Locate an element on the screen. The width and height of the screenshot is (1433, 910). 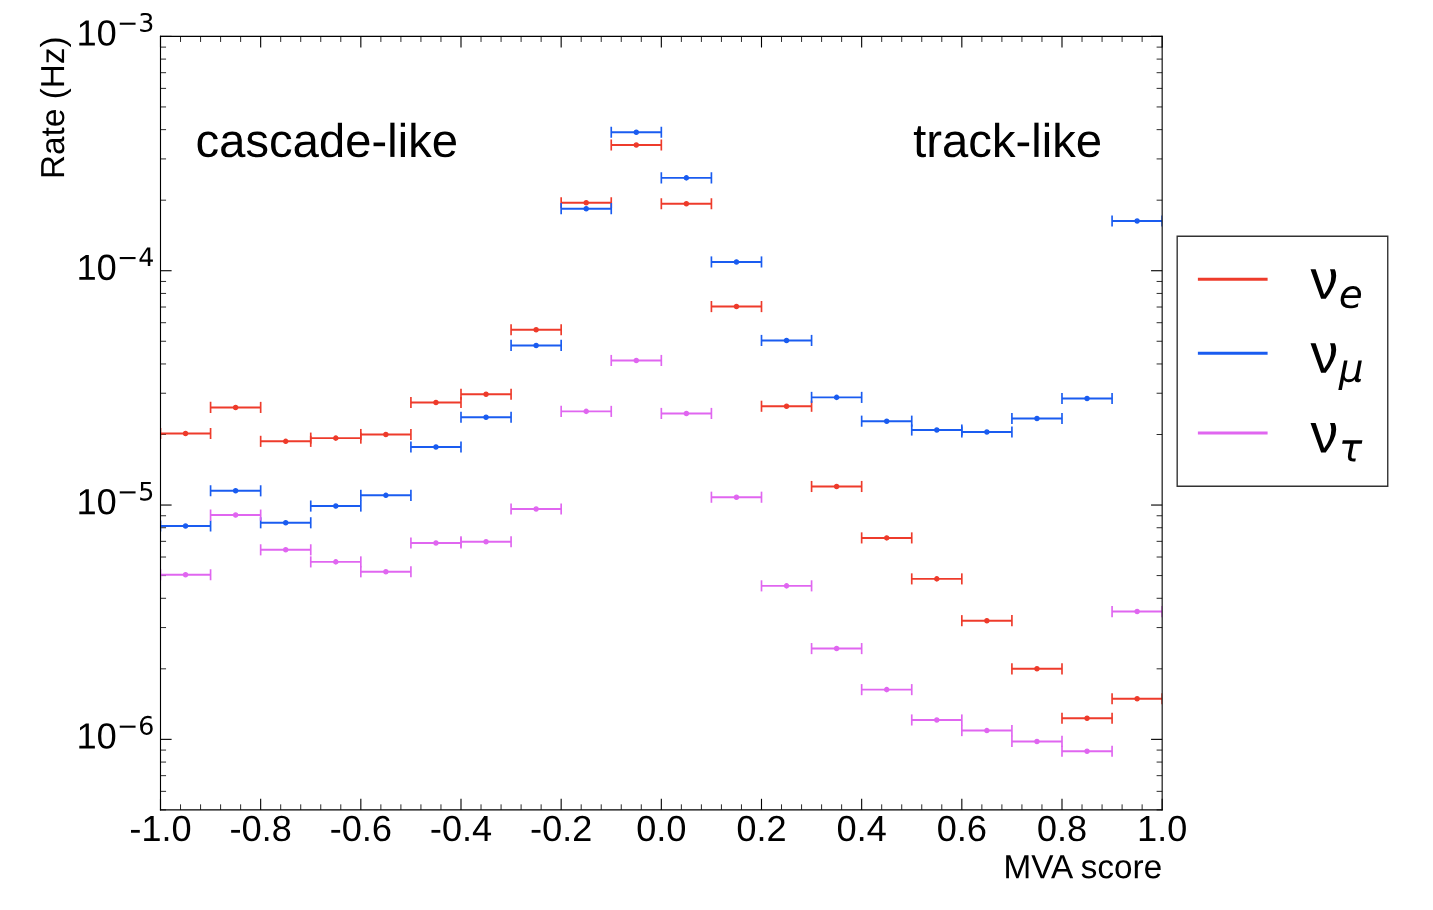
x-tick-label: 0.8 is located at coordinates (1062, 828).